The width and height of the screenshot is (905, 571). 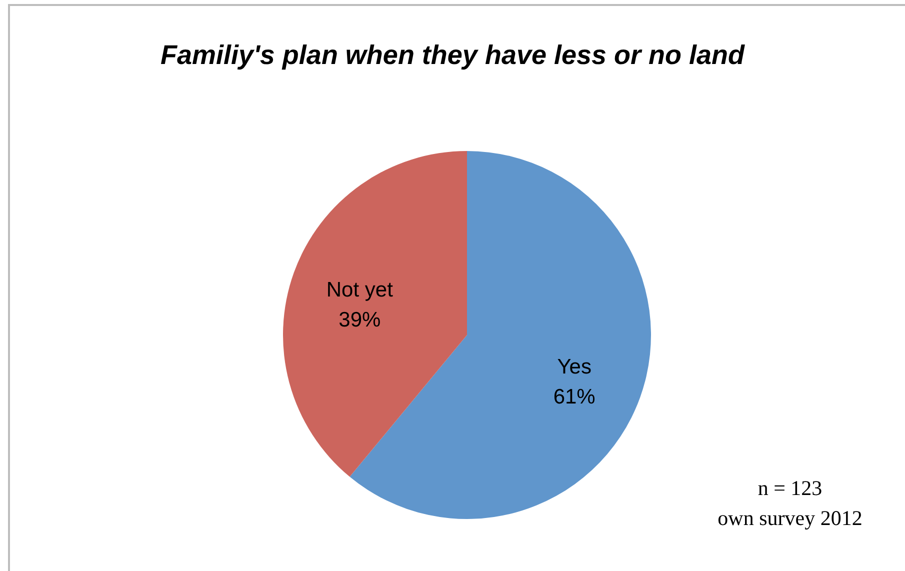 What do you see at coordinates (790, 518) in the screenshot?
I see `text: own survey 2012` at bounding box center [790, 518].